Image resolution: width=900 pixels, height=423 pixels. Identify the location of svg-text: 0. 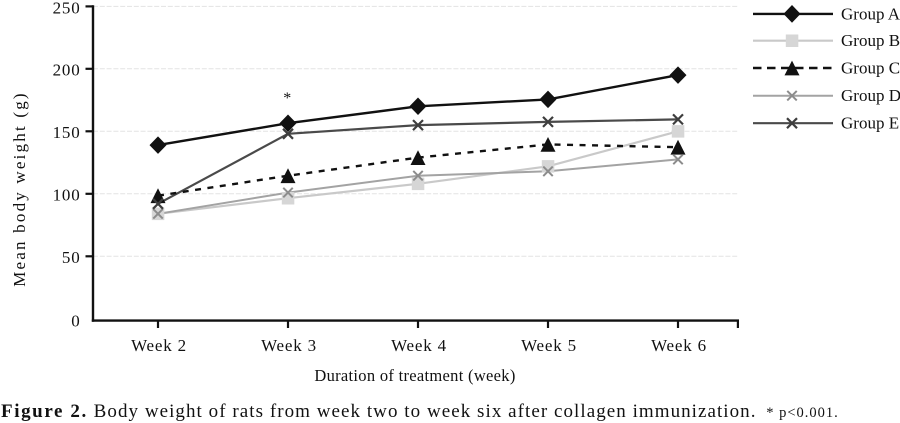
(75, 320).